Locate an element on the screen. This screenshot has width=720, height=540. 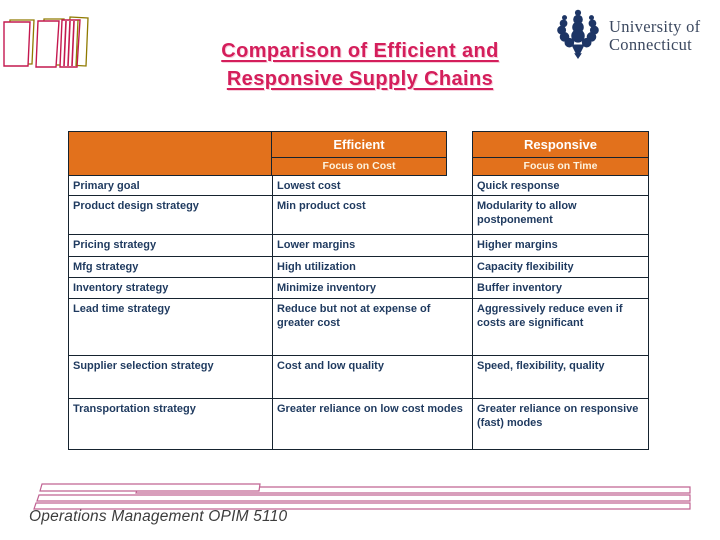
efficient-cell: Min product cost is located at coordinates (372, 215).